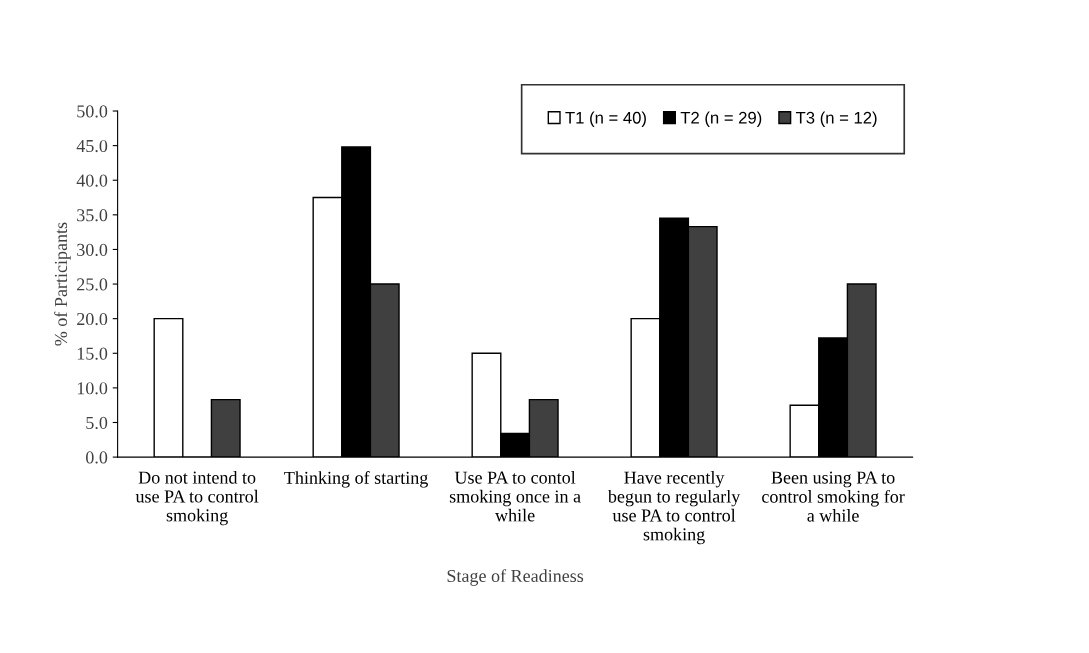 The width and height of the screenshot is (1089, 653). I want to click on y-tick-label: 25.0, so click(92, 284).